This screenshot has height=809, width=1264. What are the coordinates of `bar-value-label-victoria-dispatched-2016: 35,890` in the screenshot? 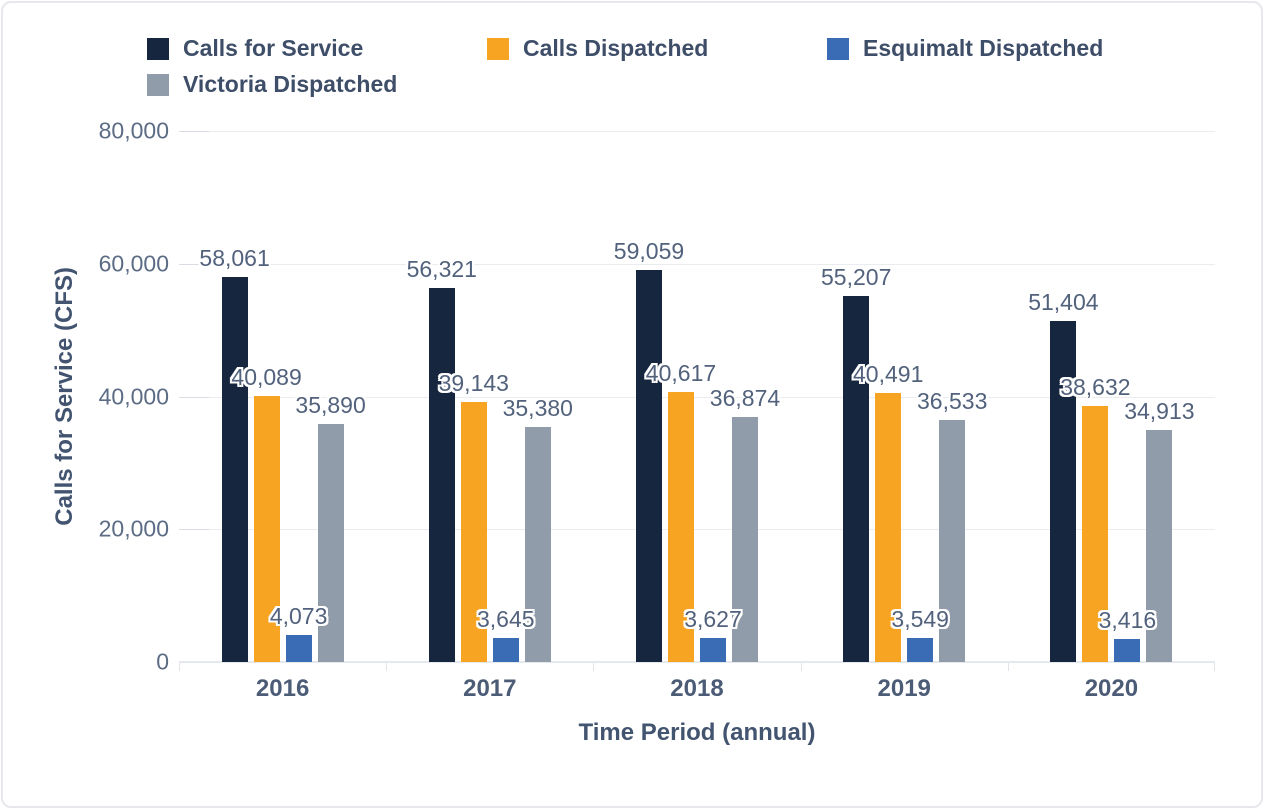 It's located at (330, 404).